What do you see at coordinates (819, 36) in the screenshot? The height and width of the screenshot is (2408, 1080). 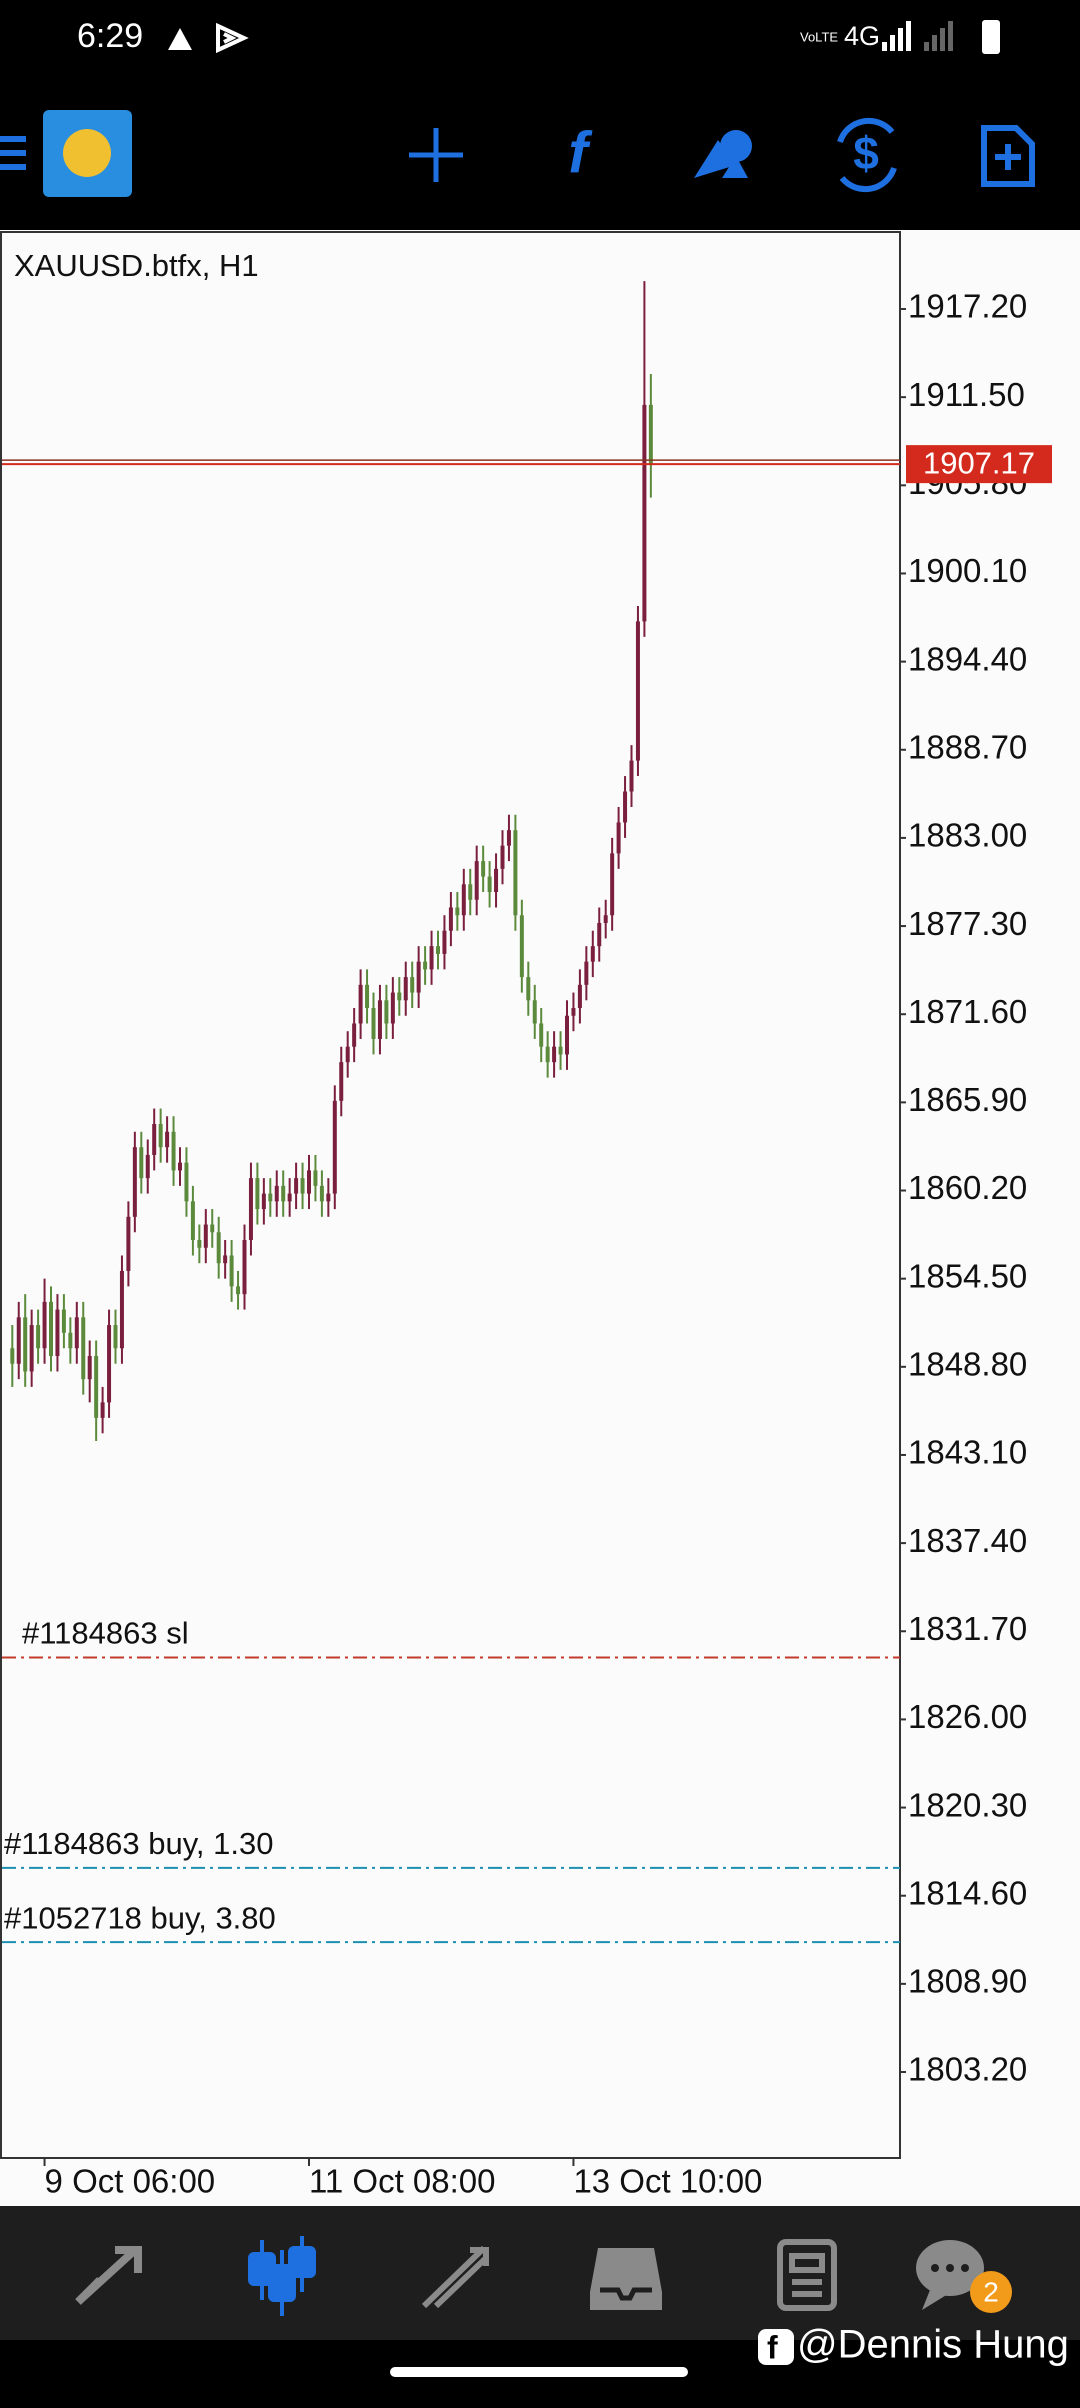 I see `volte-icon: VoLTE` at bounding box center [819, 36].